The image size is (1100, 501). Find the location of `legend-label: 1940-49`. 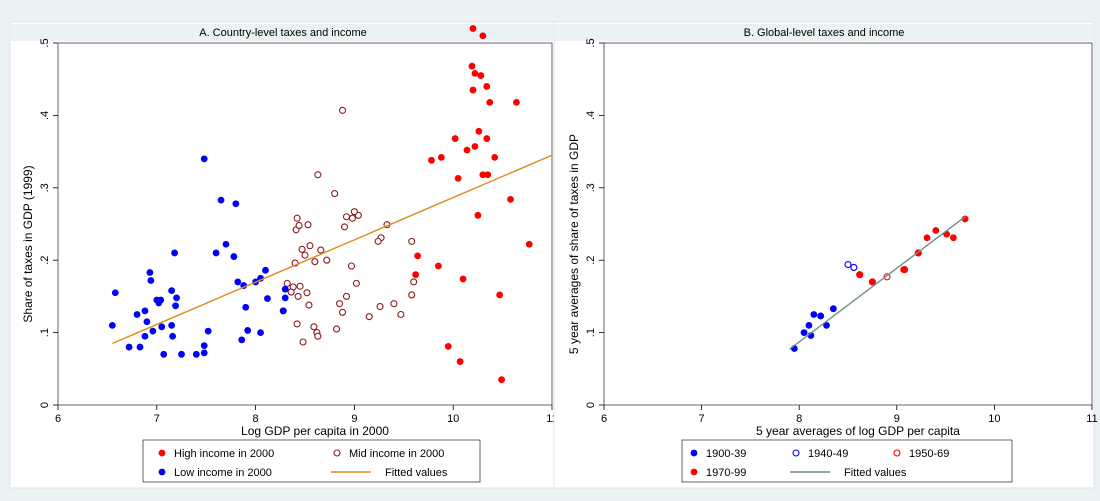

legend-label: 1940-49 is located at coordinates (828, 454).